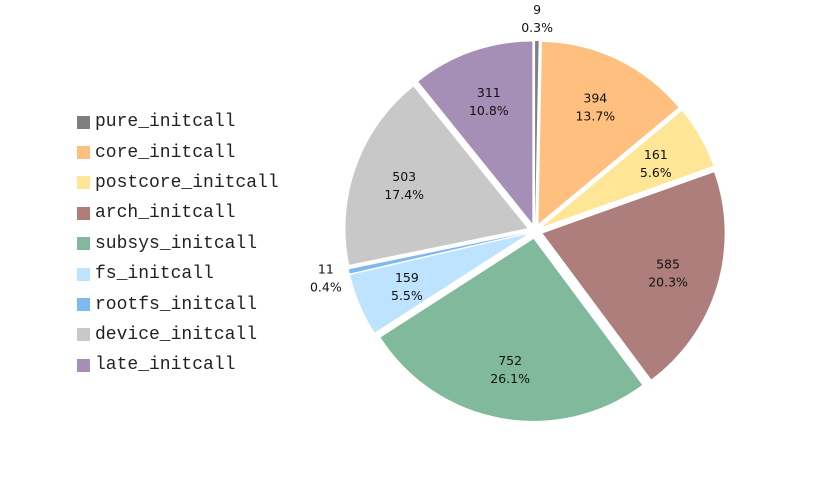 The width and height of the screenshot is (840, 480). I want to click on slice-percent-label: 0.4%, so click(326, 286).